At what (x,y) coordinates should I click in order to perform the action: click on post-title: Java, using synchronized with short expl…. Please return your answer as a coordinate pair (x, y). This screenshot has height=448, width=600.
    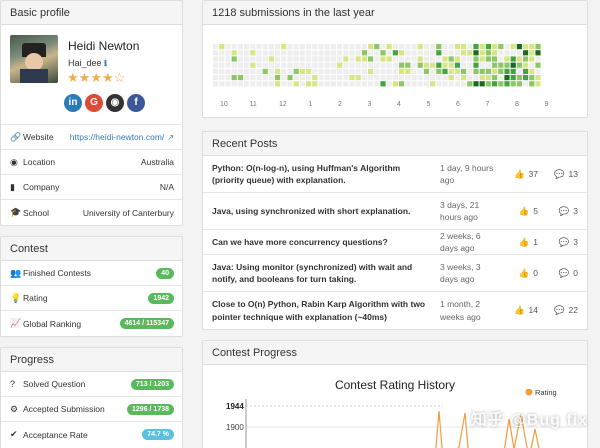
    Looking at the image, I should click on (311, 210).